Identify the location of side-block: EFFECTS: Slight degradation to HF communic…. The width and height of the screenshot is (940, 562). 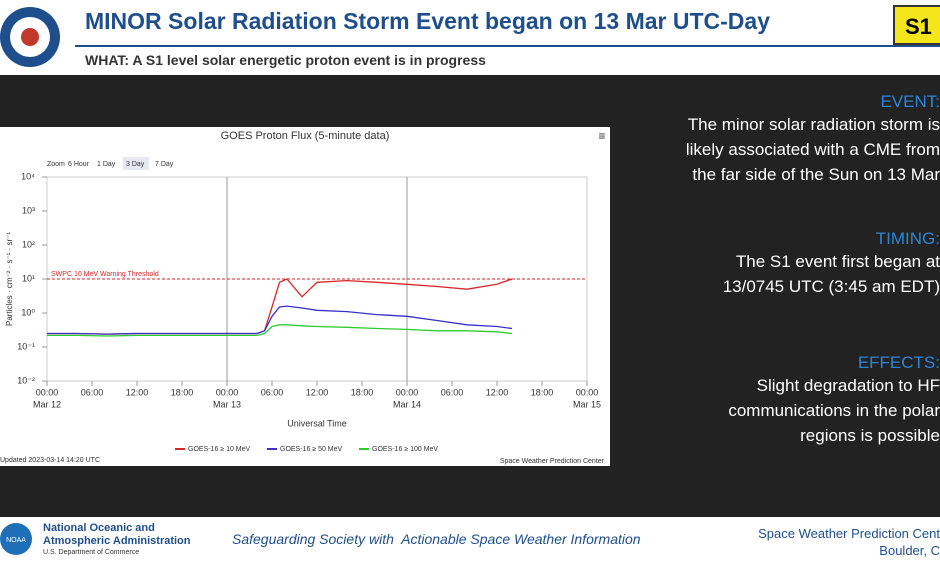
(775, 400).